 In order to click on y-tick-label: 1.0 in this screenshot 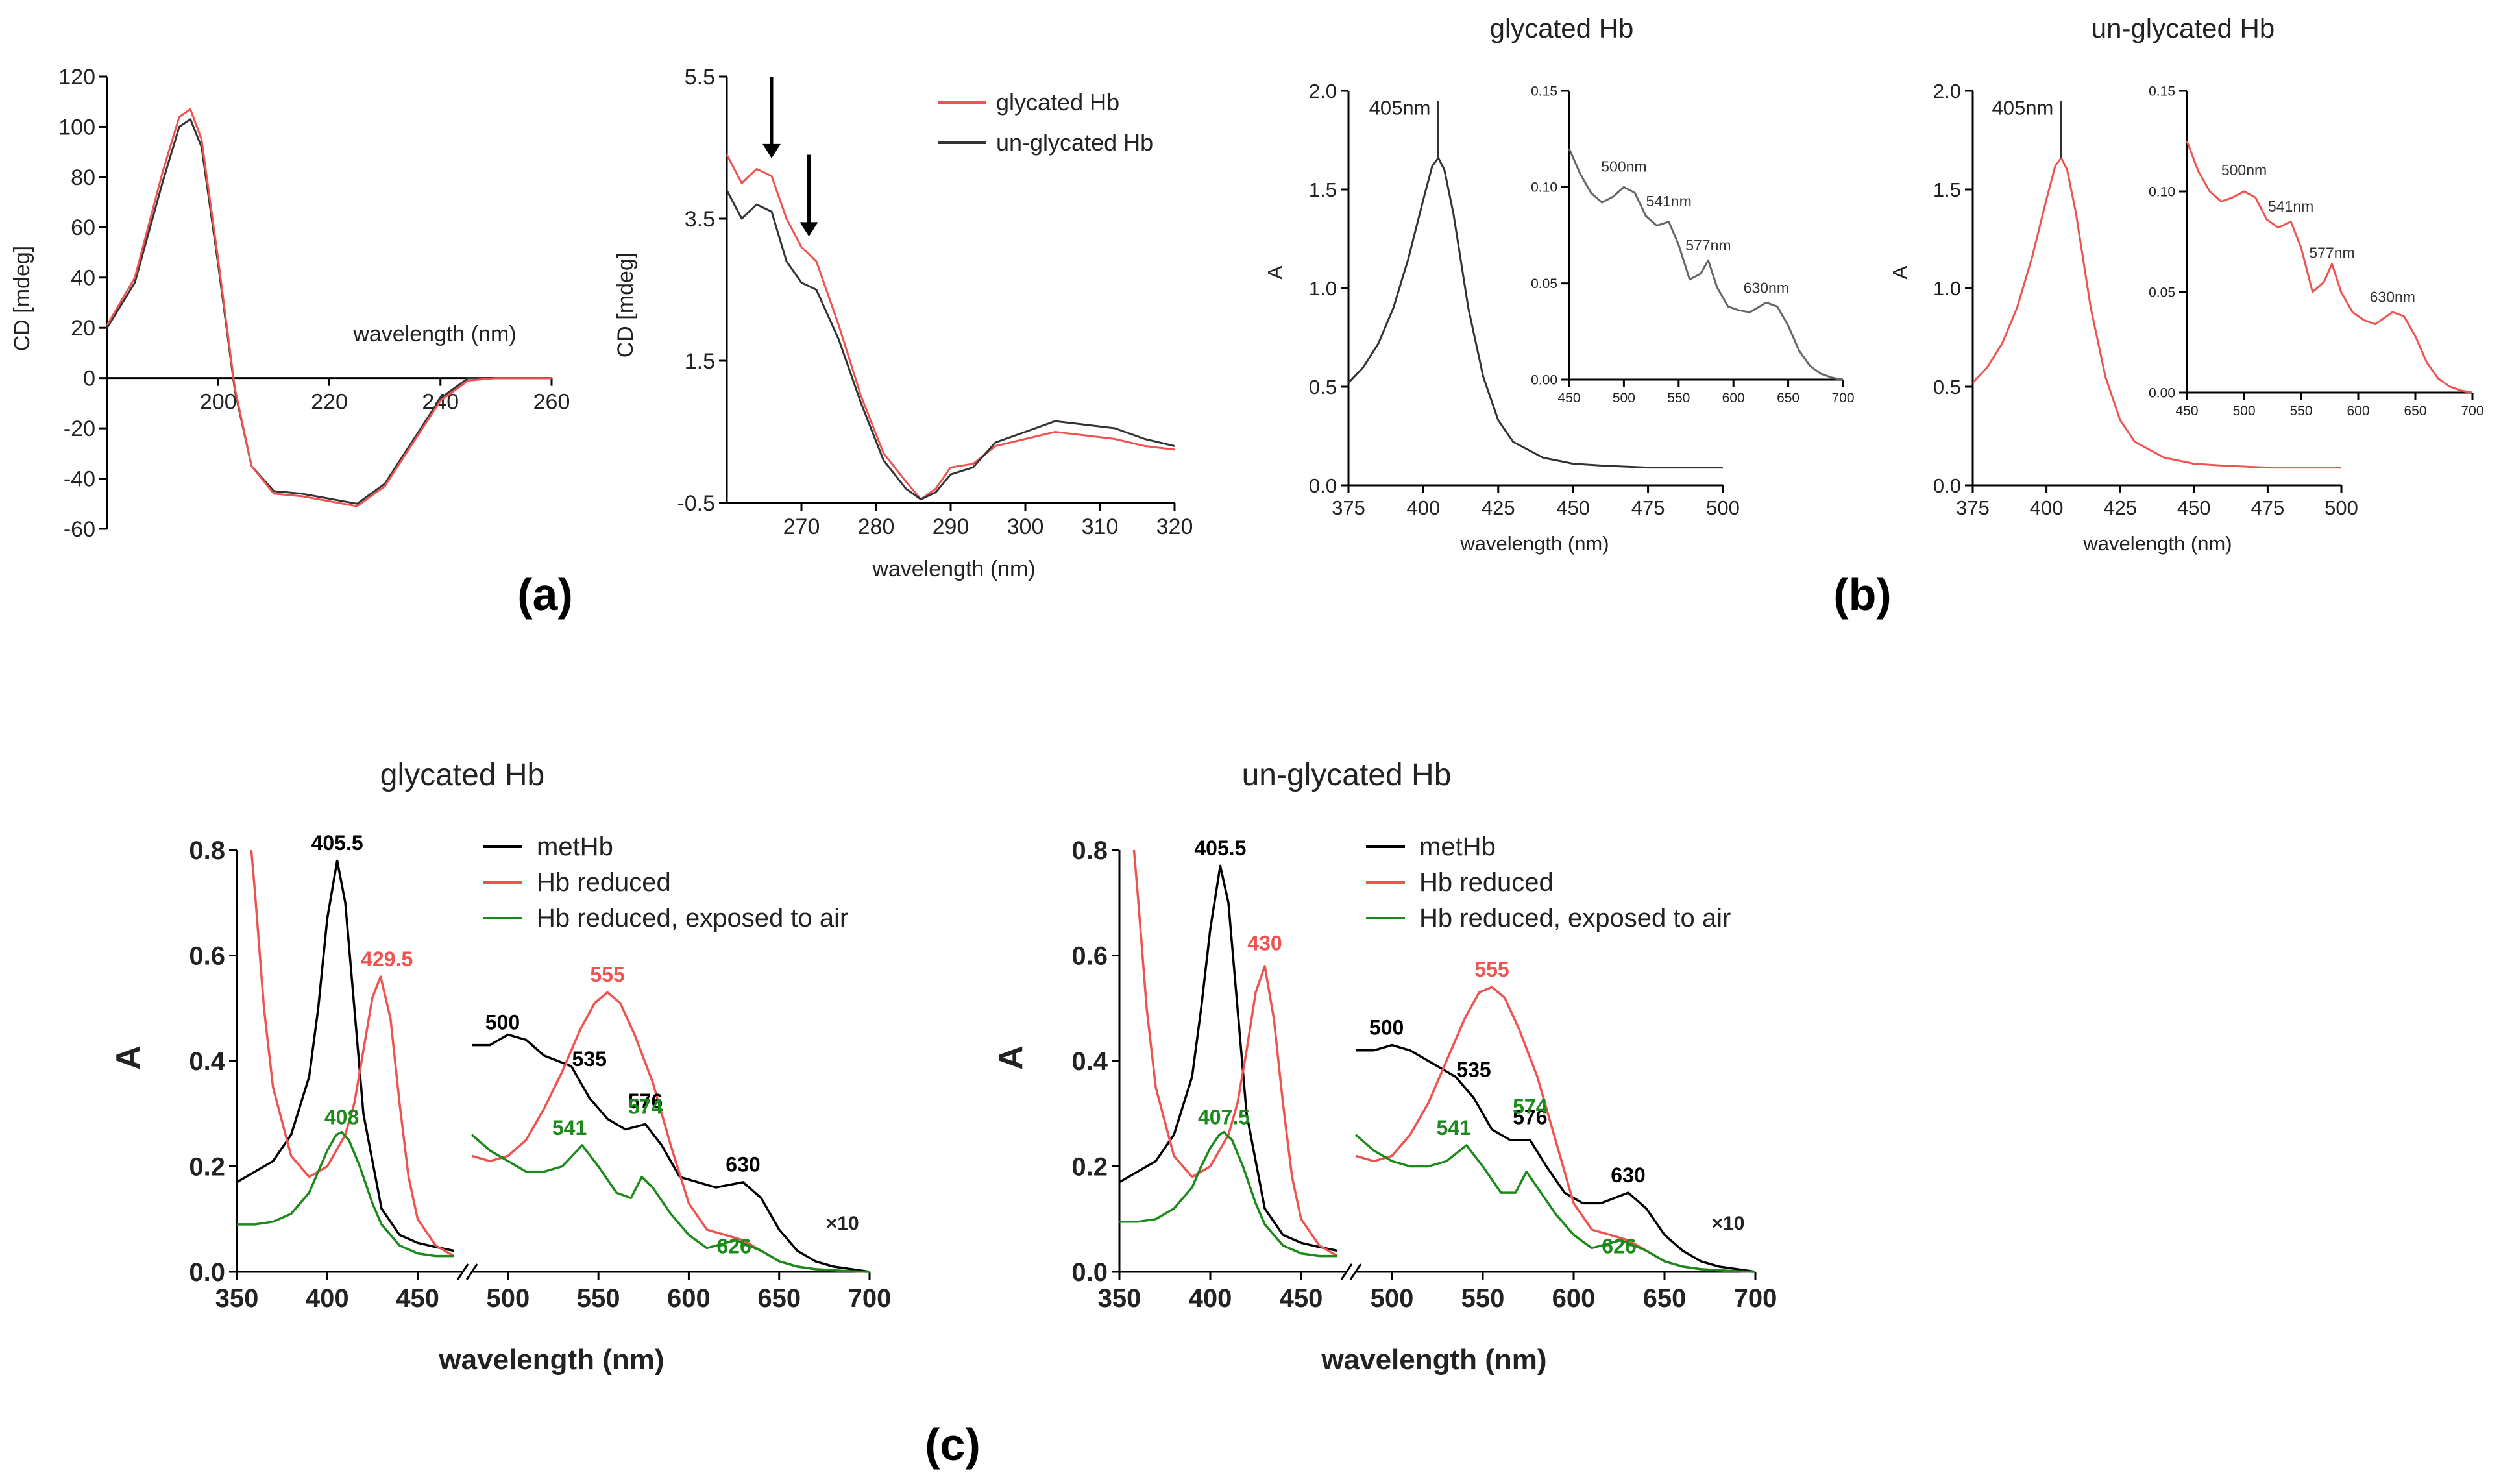, I will do `click(1947, 288)`.